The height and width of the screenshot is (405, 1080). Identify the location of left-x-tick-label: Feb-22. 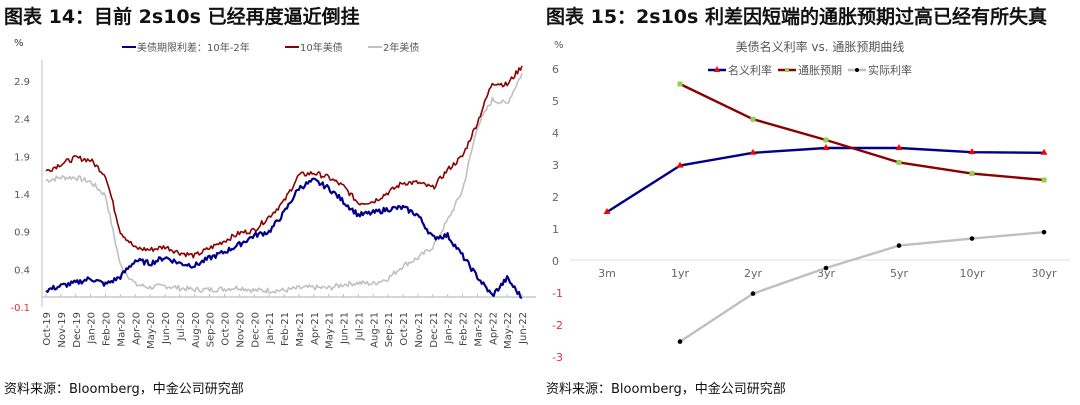
(464, 329).